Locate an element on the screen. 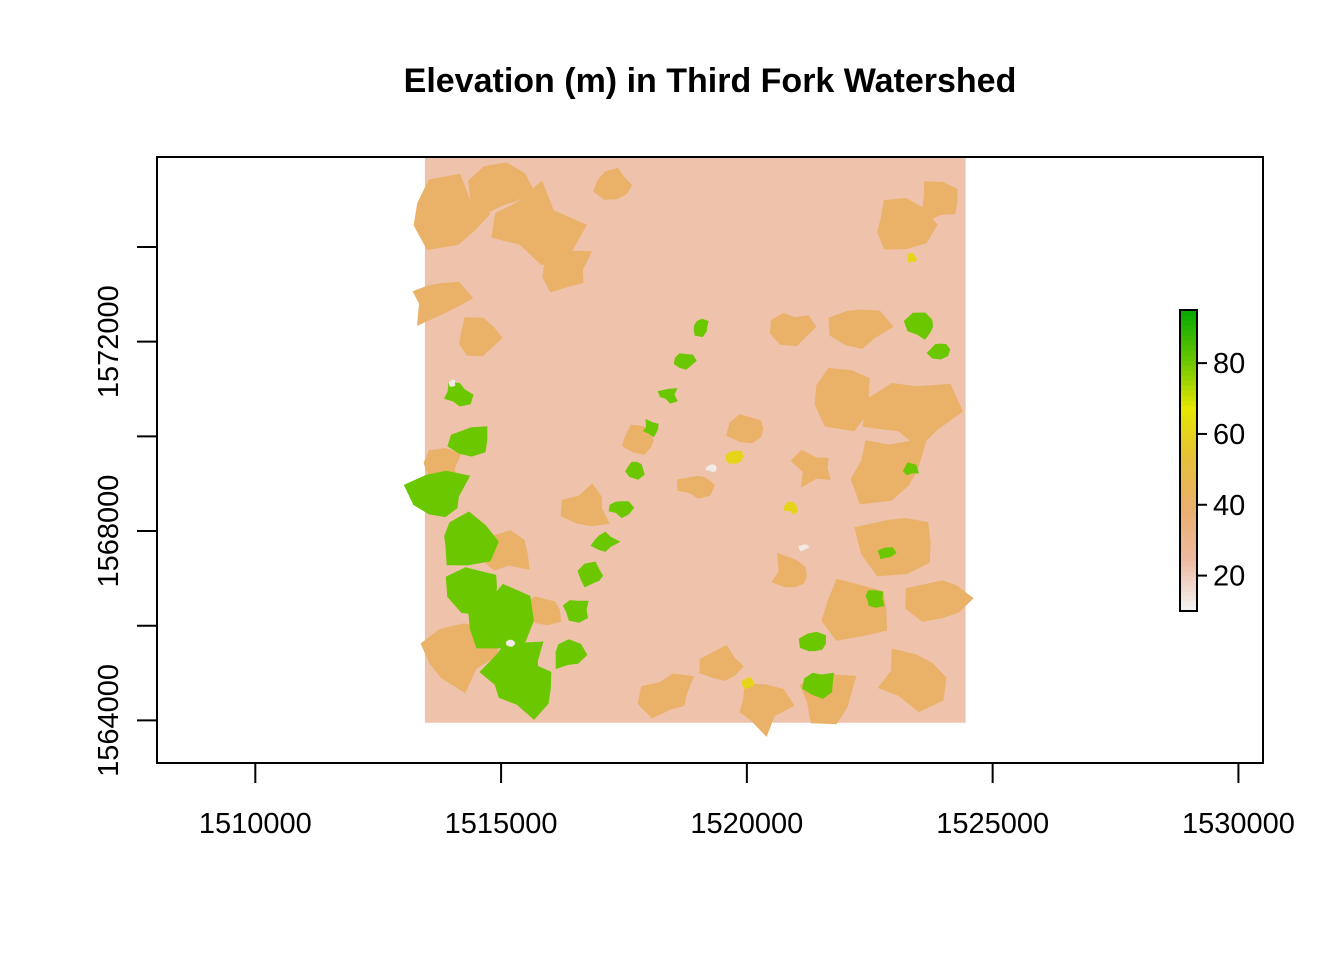 This screenshot has width=1344, height=960. x-tick-label: 1520000 is located at coordinates (746, 824).